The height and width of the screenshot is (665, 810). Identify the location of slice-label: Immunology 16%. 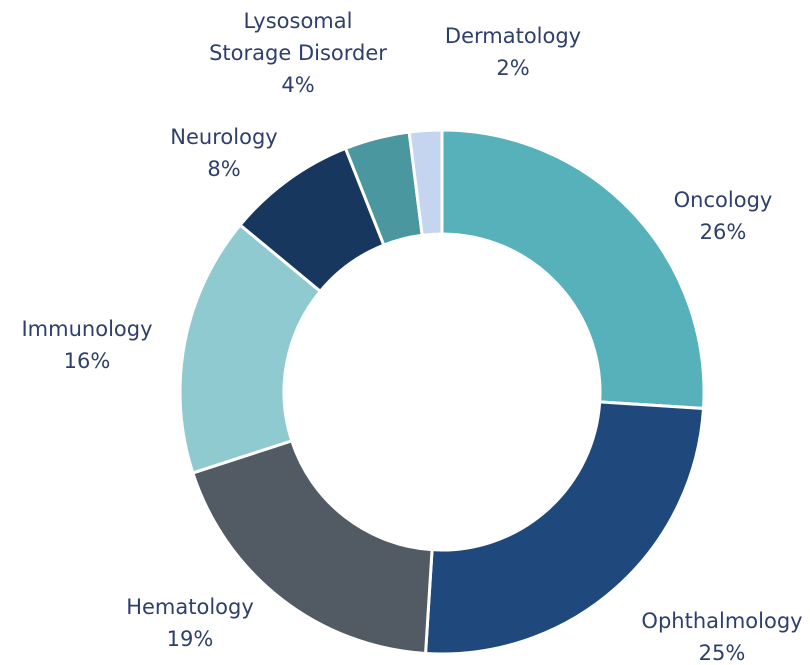
(86, 345).